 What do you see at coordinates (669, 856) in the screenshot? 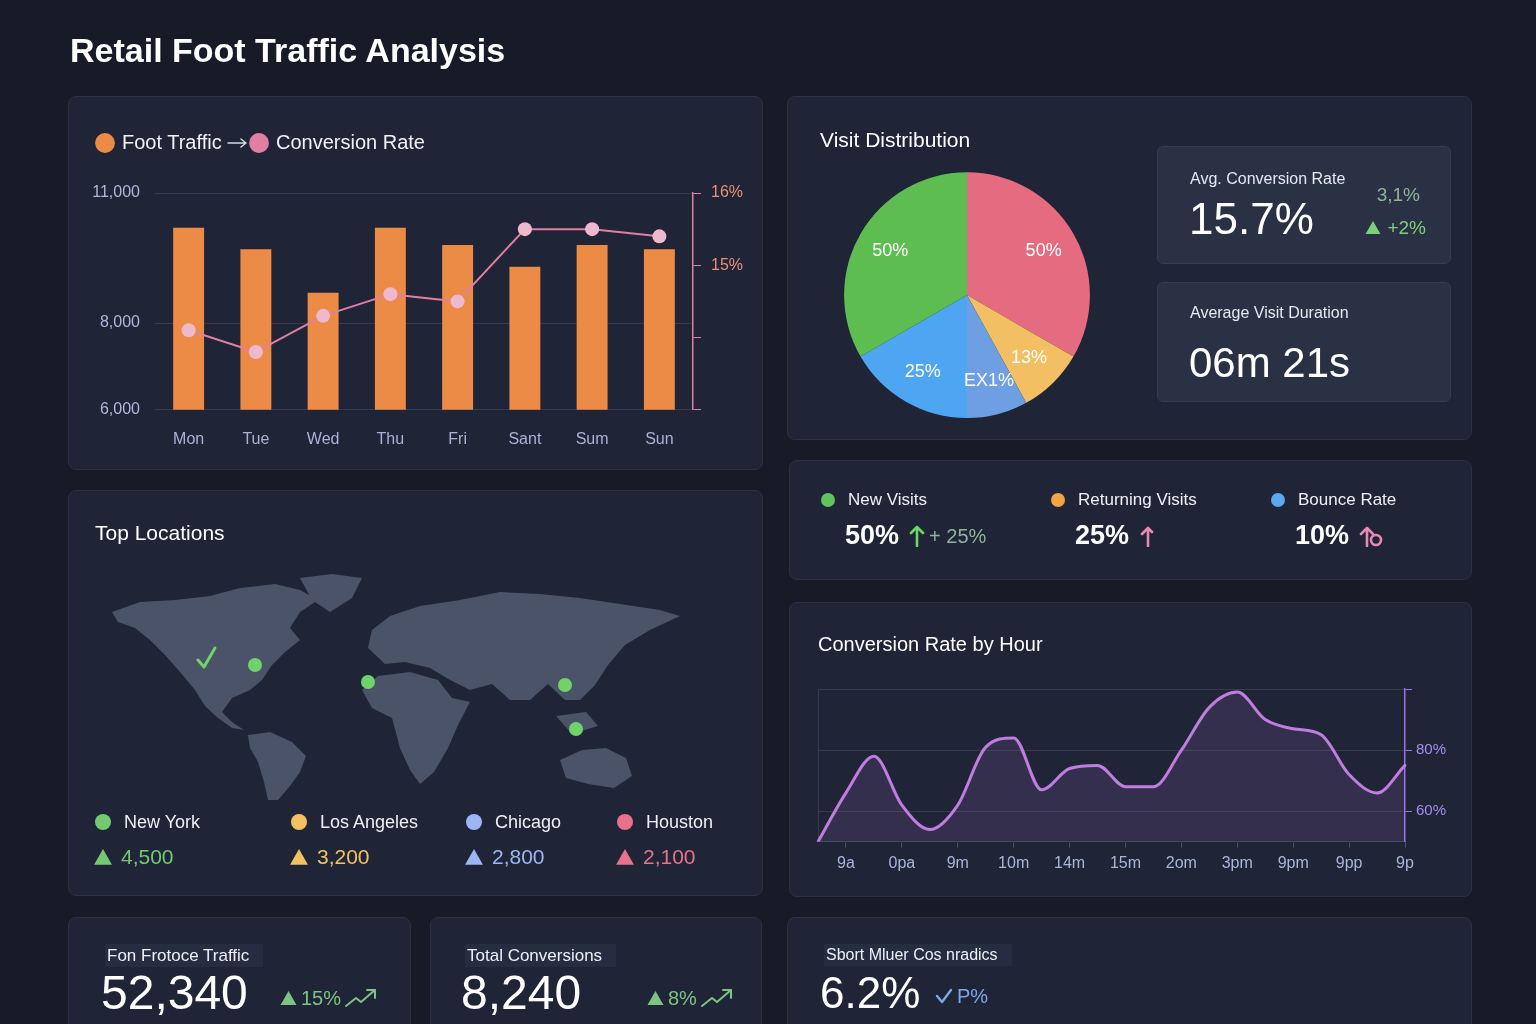
I see `text: 2,100` at bounding box center [669, 856].